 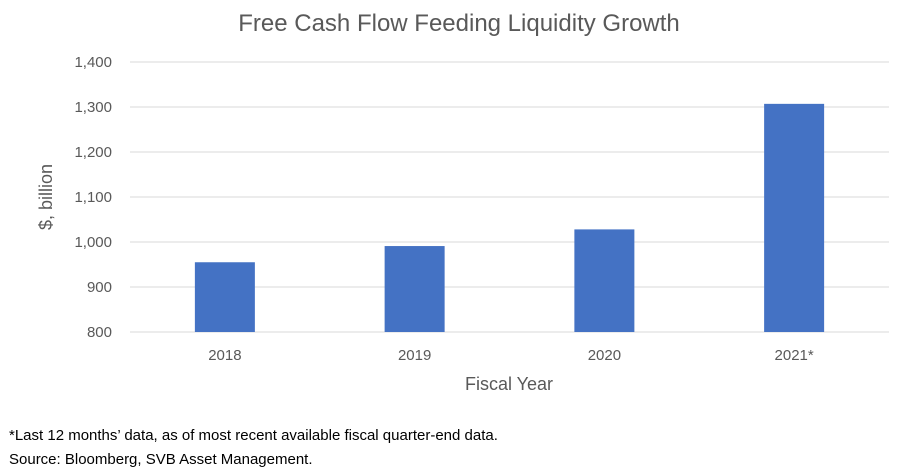 I want to click on y-axis-tick-labels: 800 900 1,000 1,100 1,200 1,300 1,400, so click(x=93, y=197).